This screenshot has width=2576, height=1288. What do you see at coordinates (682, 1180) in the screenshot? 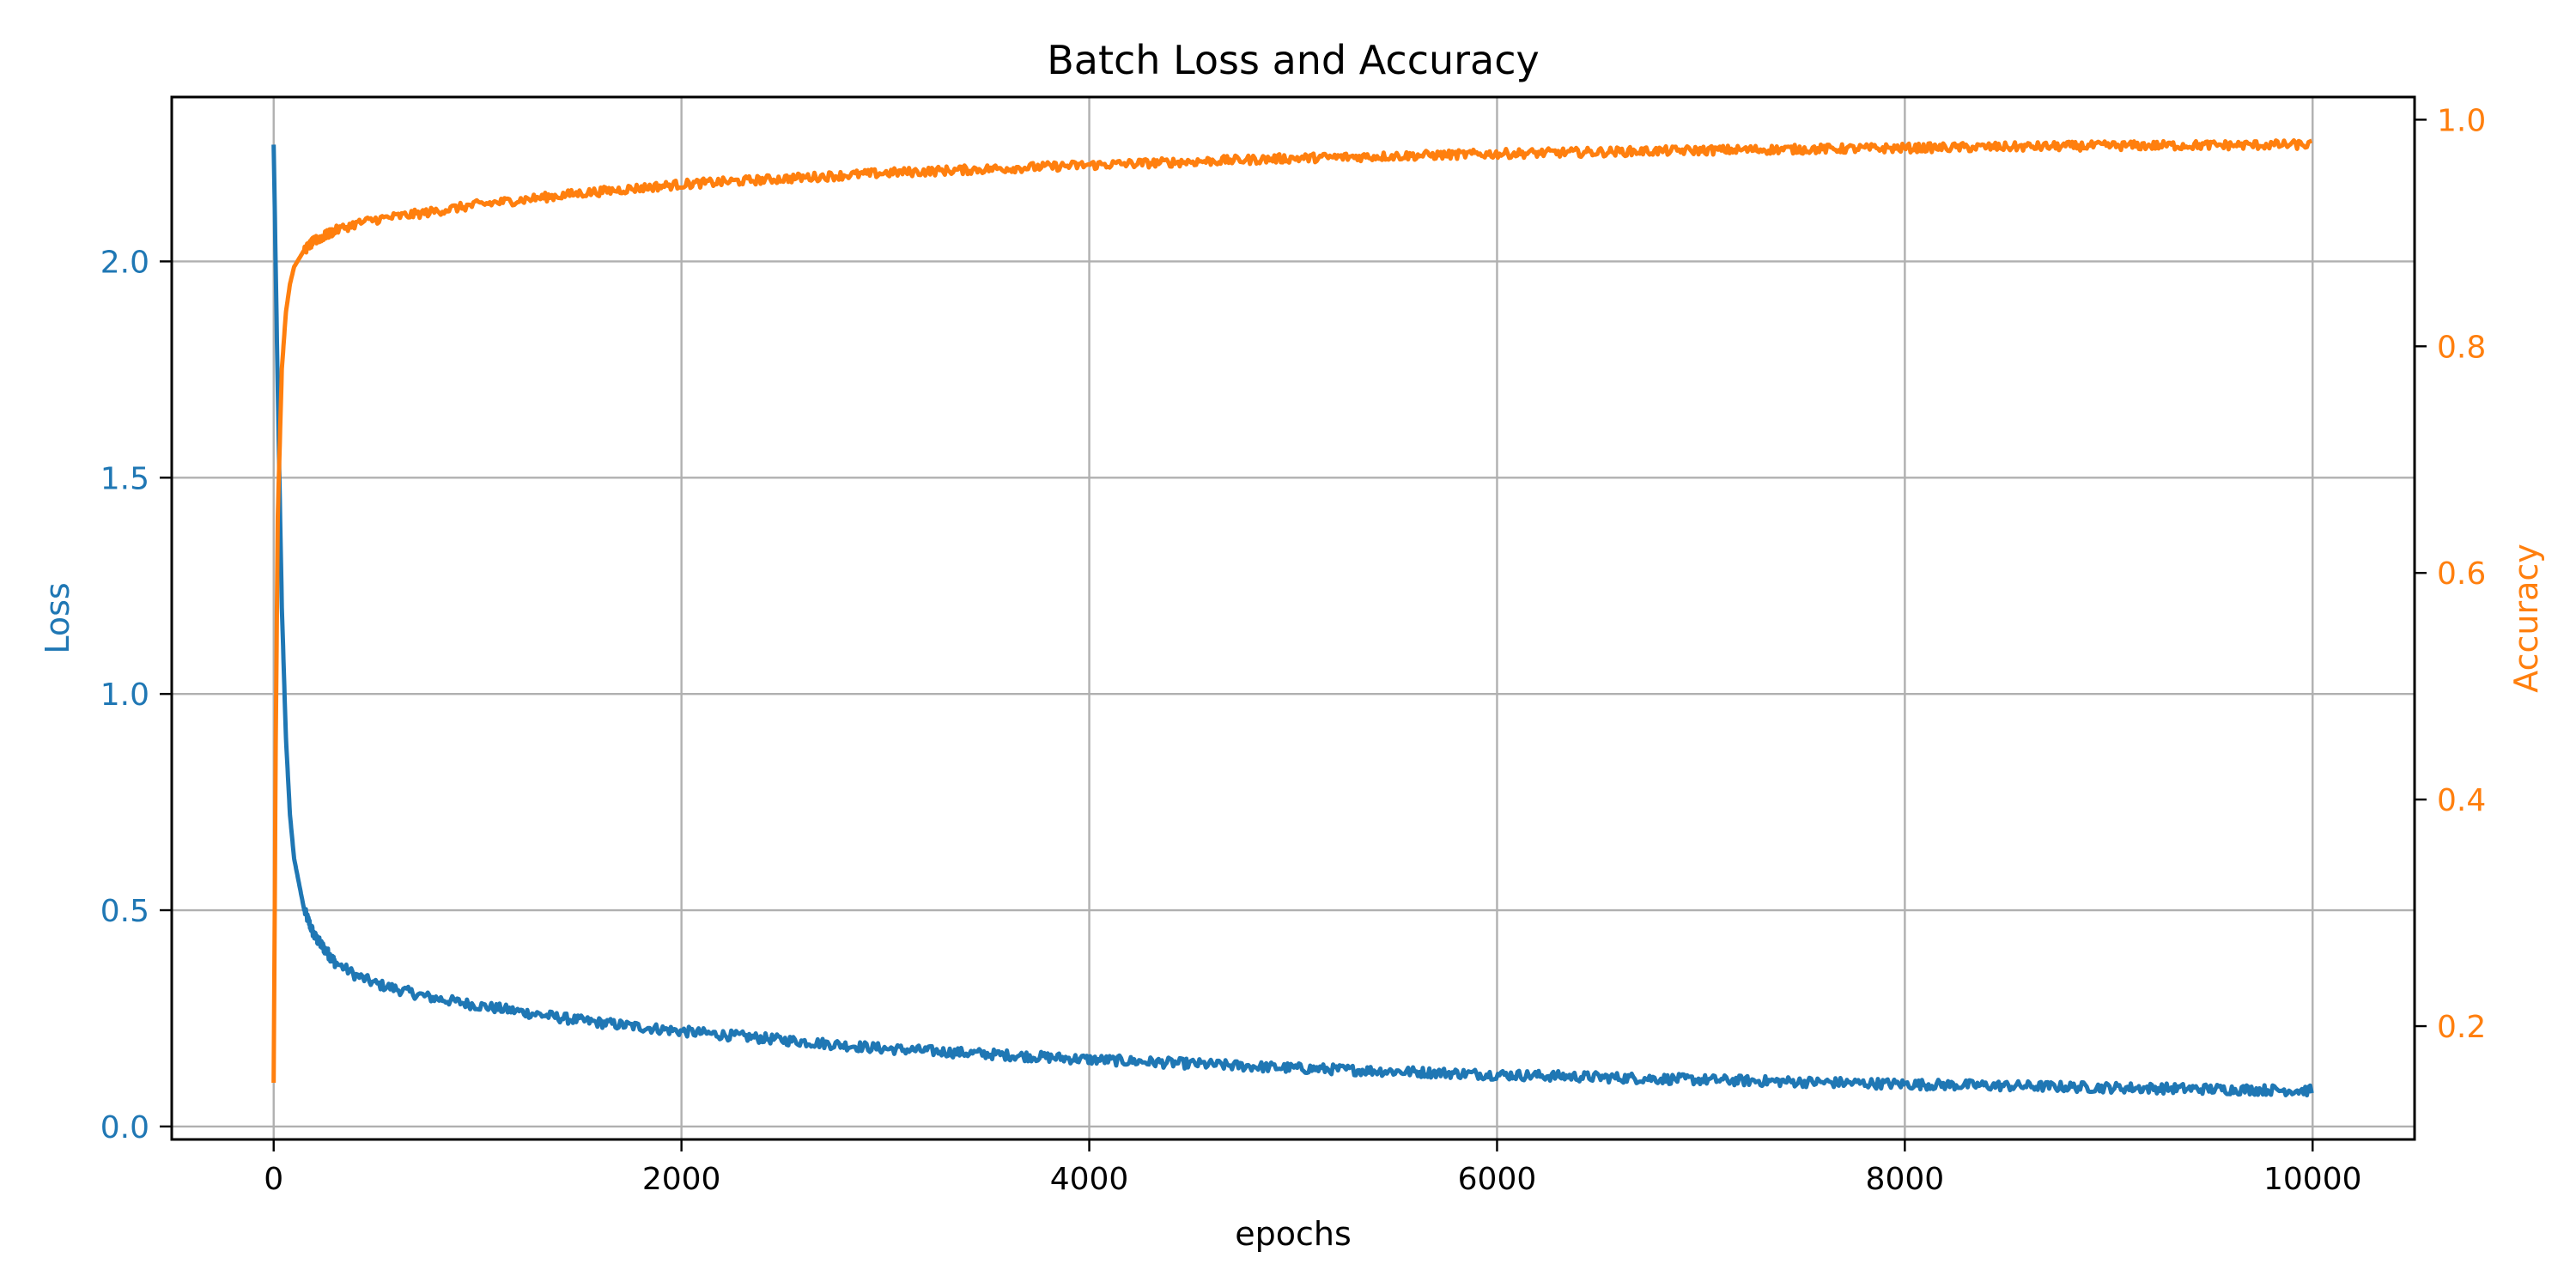
I see `x-tick-label: 2000` at bounding box center [682, 1180].